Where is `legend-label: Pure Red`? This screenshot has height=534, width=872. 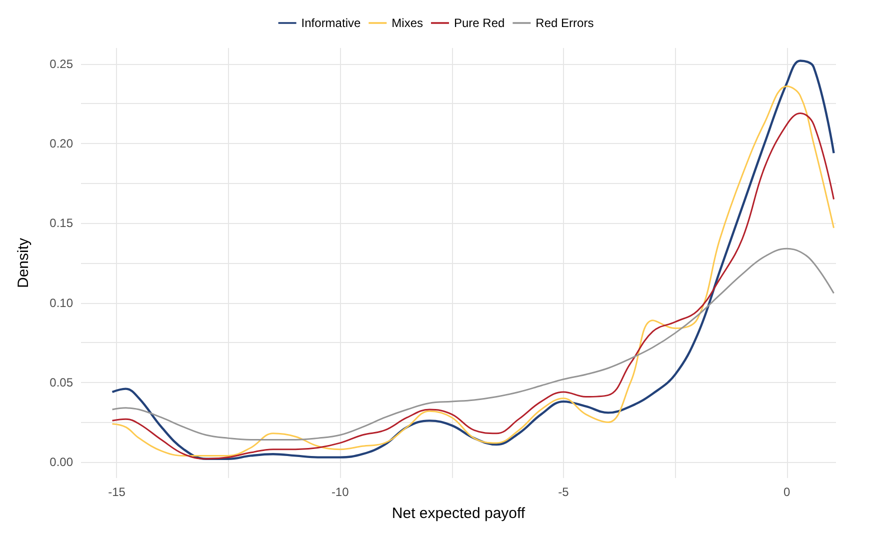 legend-label: Pure Red is located at coordinates (479, 23).